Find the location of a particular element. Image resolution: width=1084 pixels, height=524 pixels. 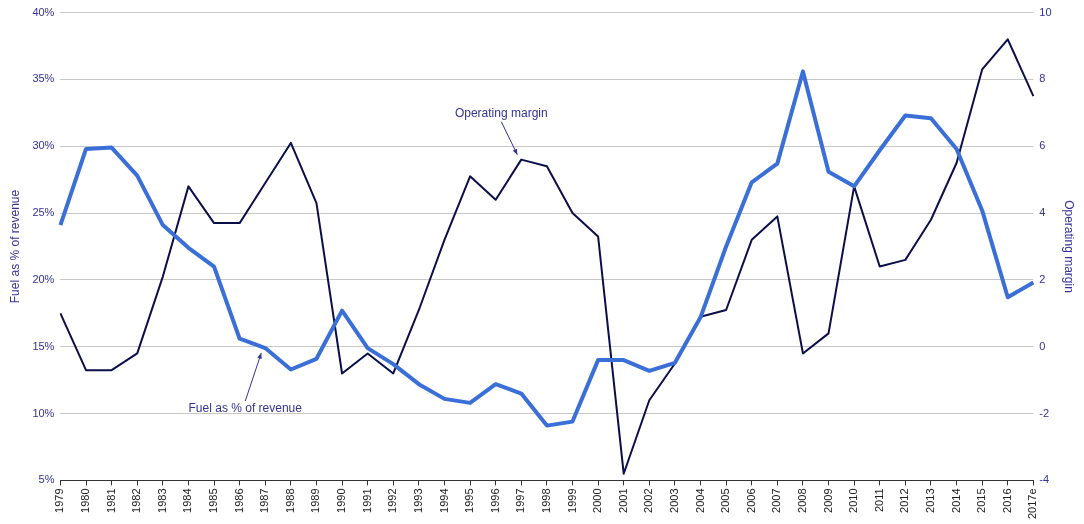

y-tick-label: 15% is located at coordinates (43, 345).